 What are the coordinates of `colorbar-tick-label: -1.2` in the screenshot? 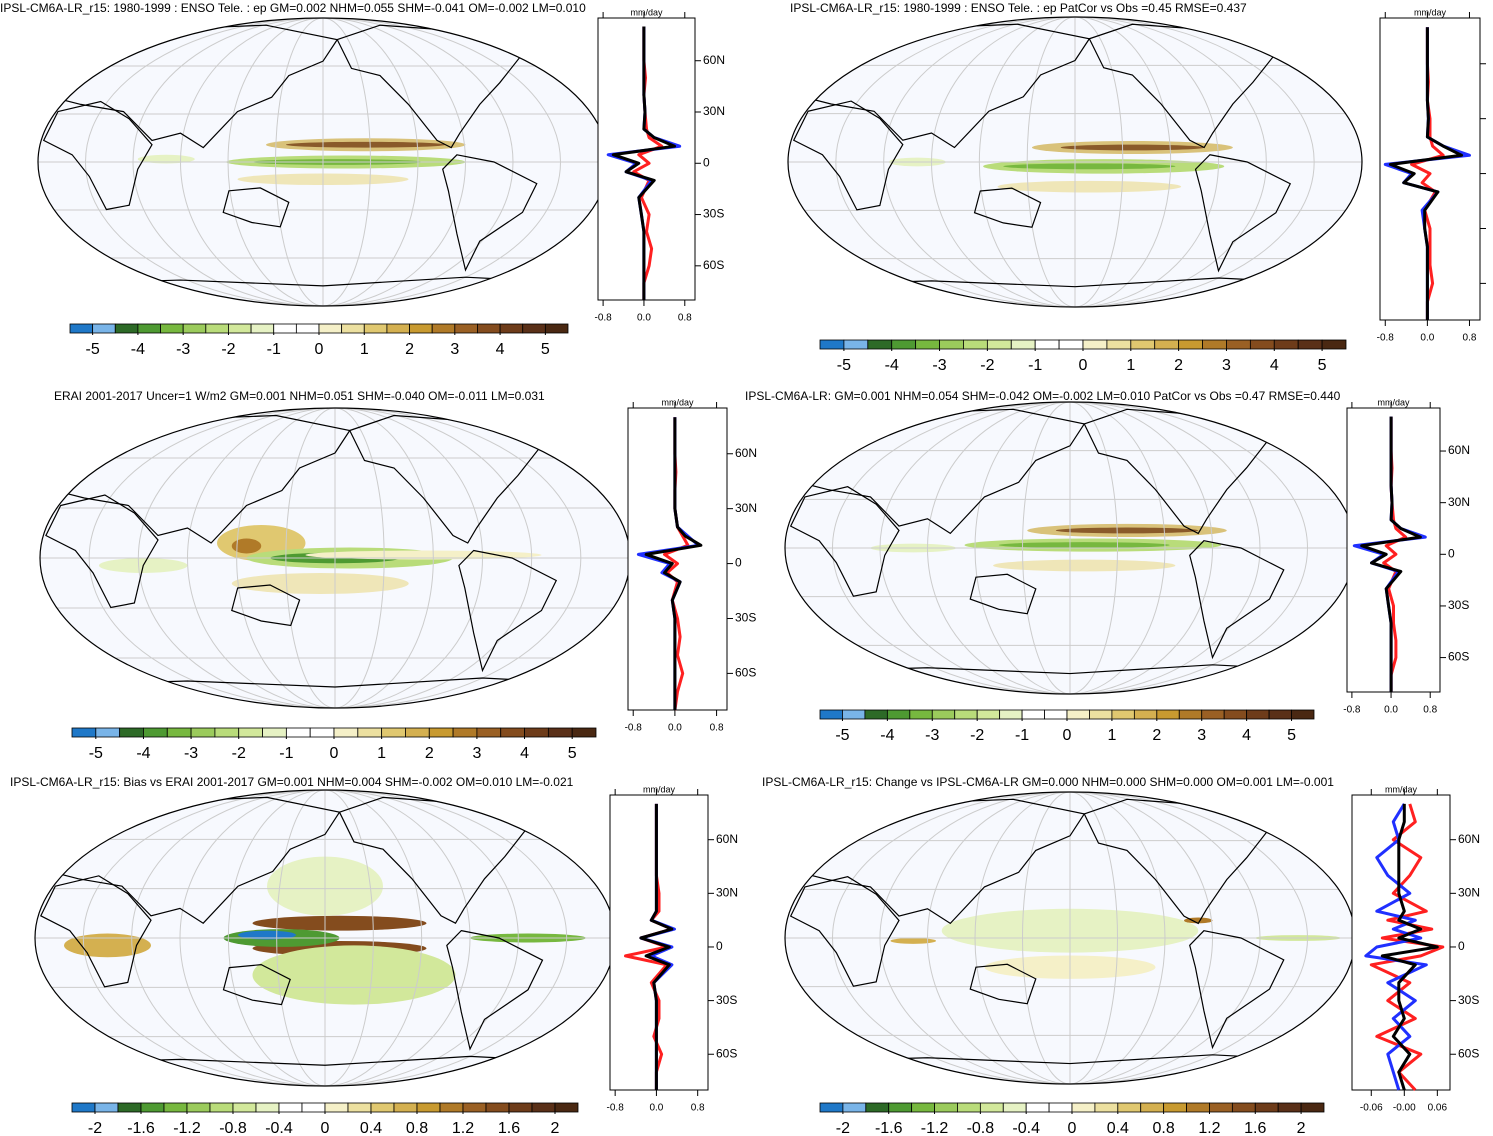 It's located at (187, 1128).